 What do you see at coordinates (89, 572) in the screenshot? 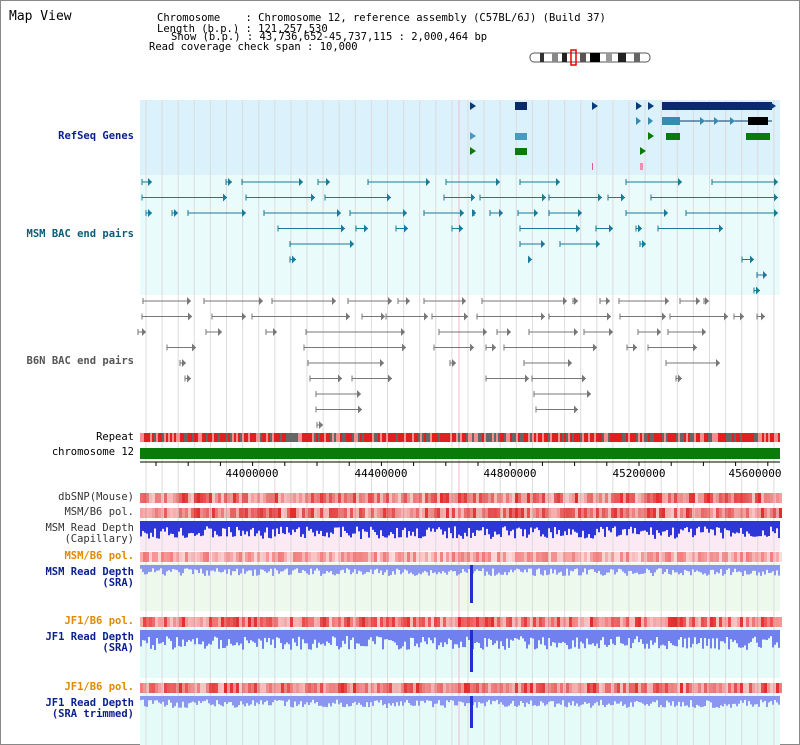
I see `track-label-msm-depth-sra: MSM Read Depth` at bounding box center [89, 572].